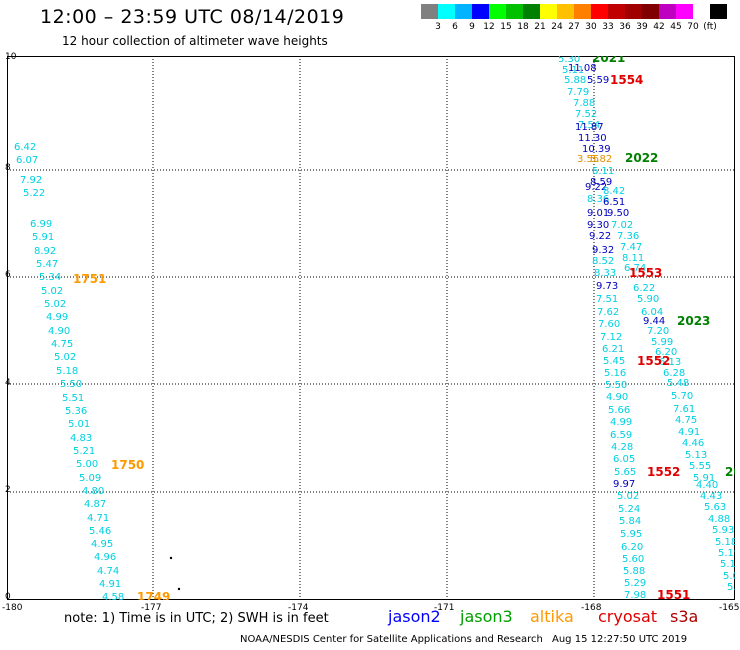 The width and height of the screenshot is (740, 650). What do you see at coordinates (588, 159) in the screenshot?
I see `wave-height-value: 3.55` at bounding box center [588, 159].